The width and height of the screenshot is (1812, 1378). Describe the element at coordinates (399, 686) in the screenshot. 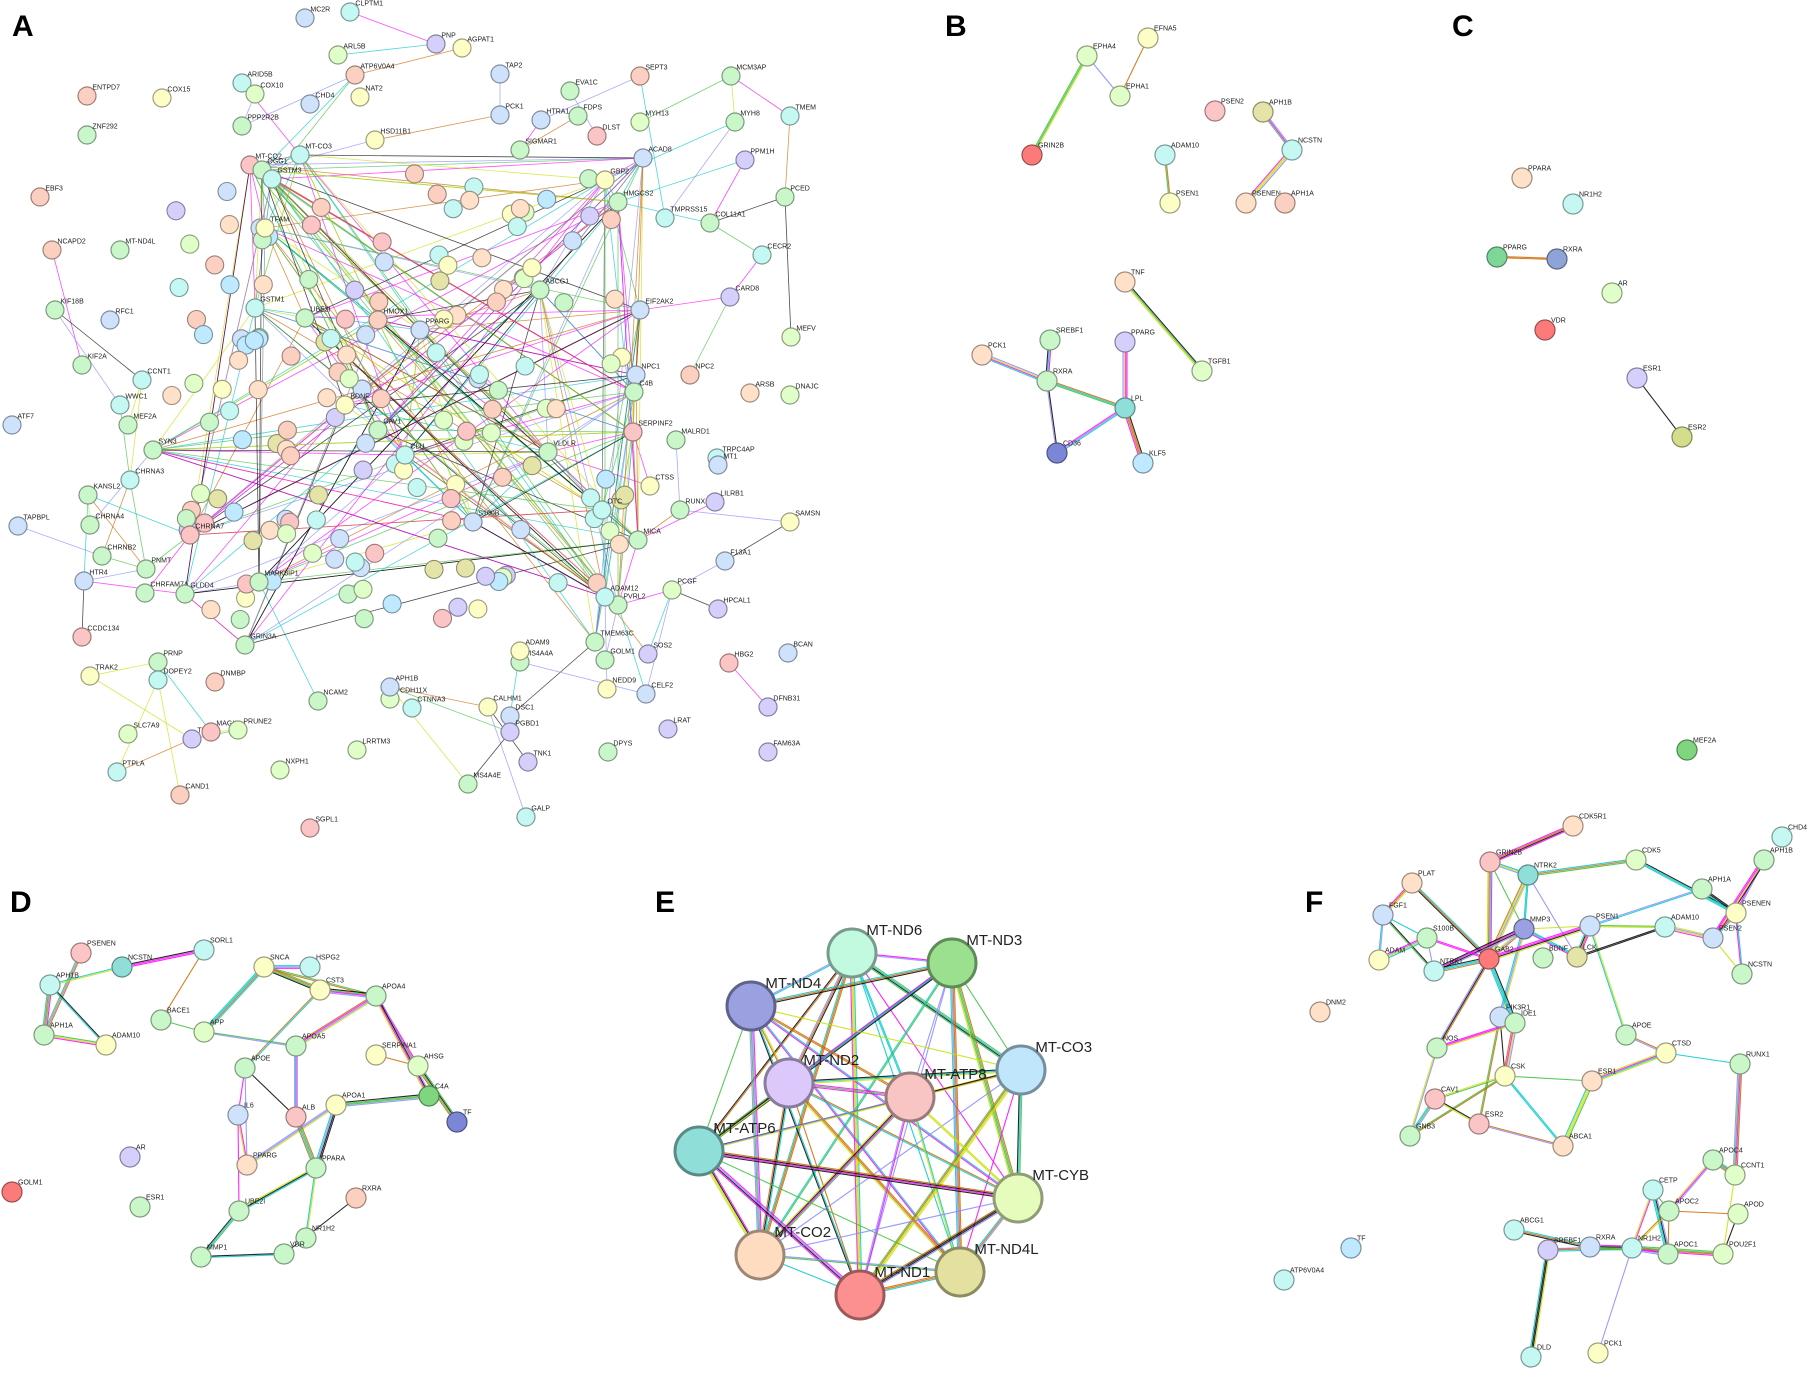

I see `network-node: APH1B` at that location.